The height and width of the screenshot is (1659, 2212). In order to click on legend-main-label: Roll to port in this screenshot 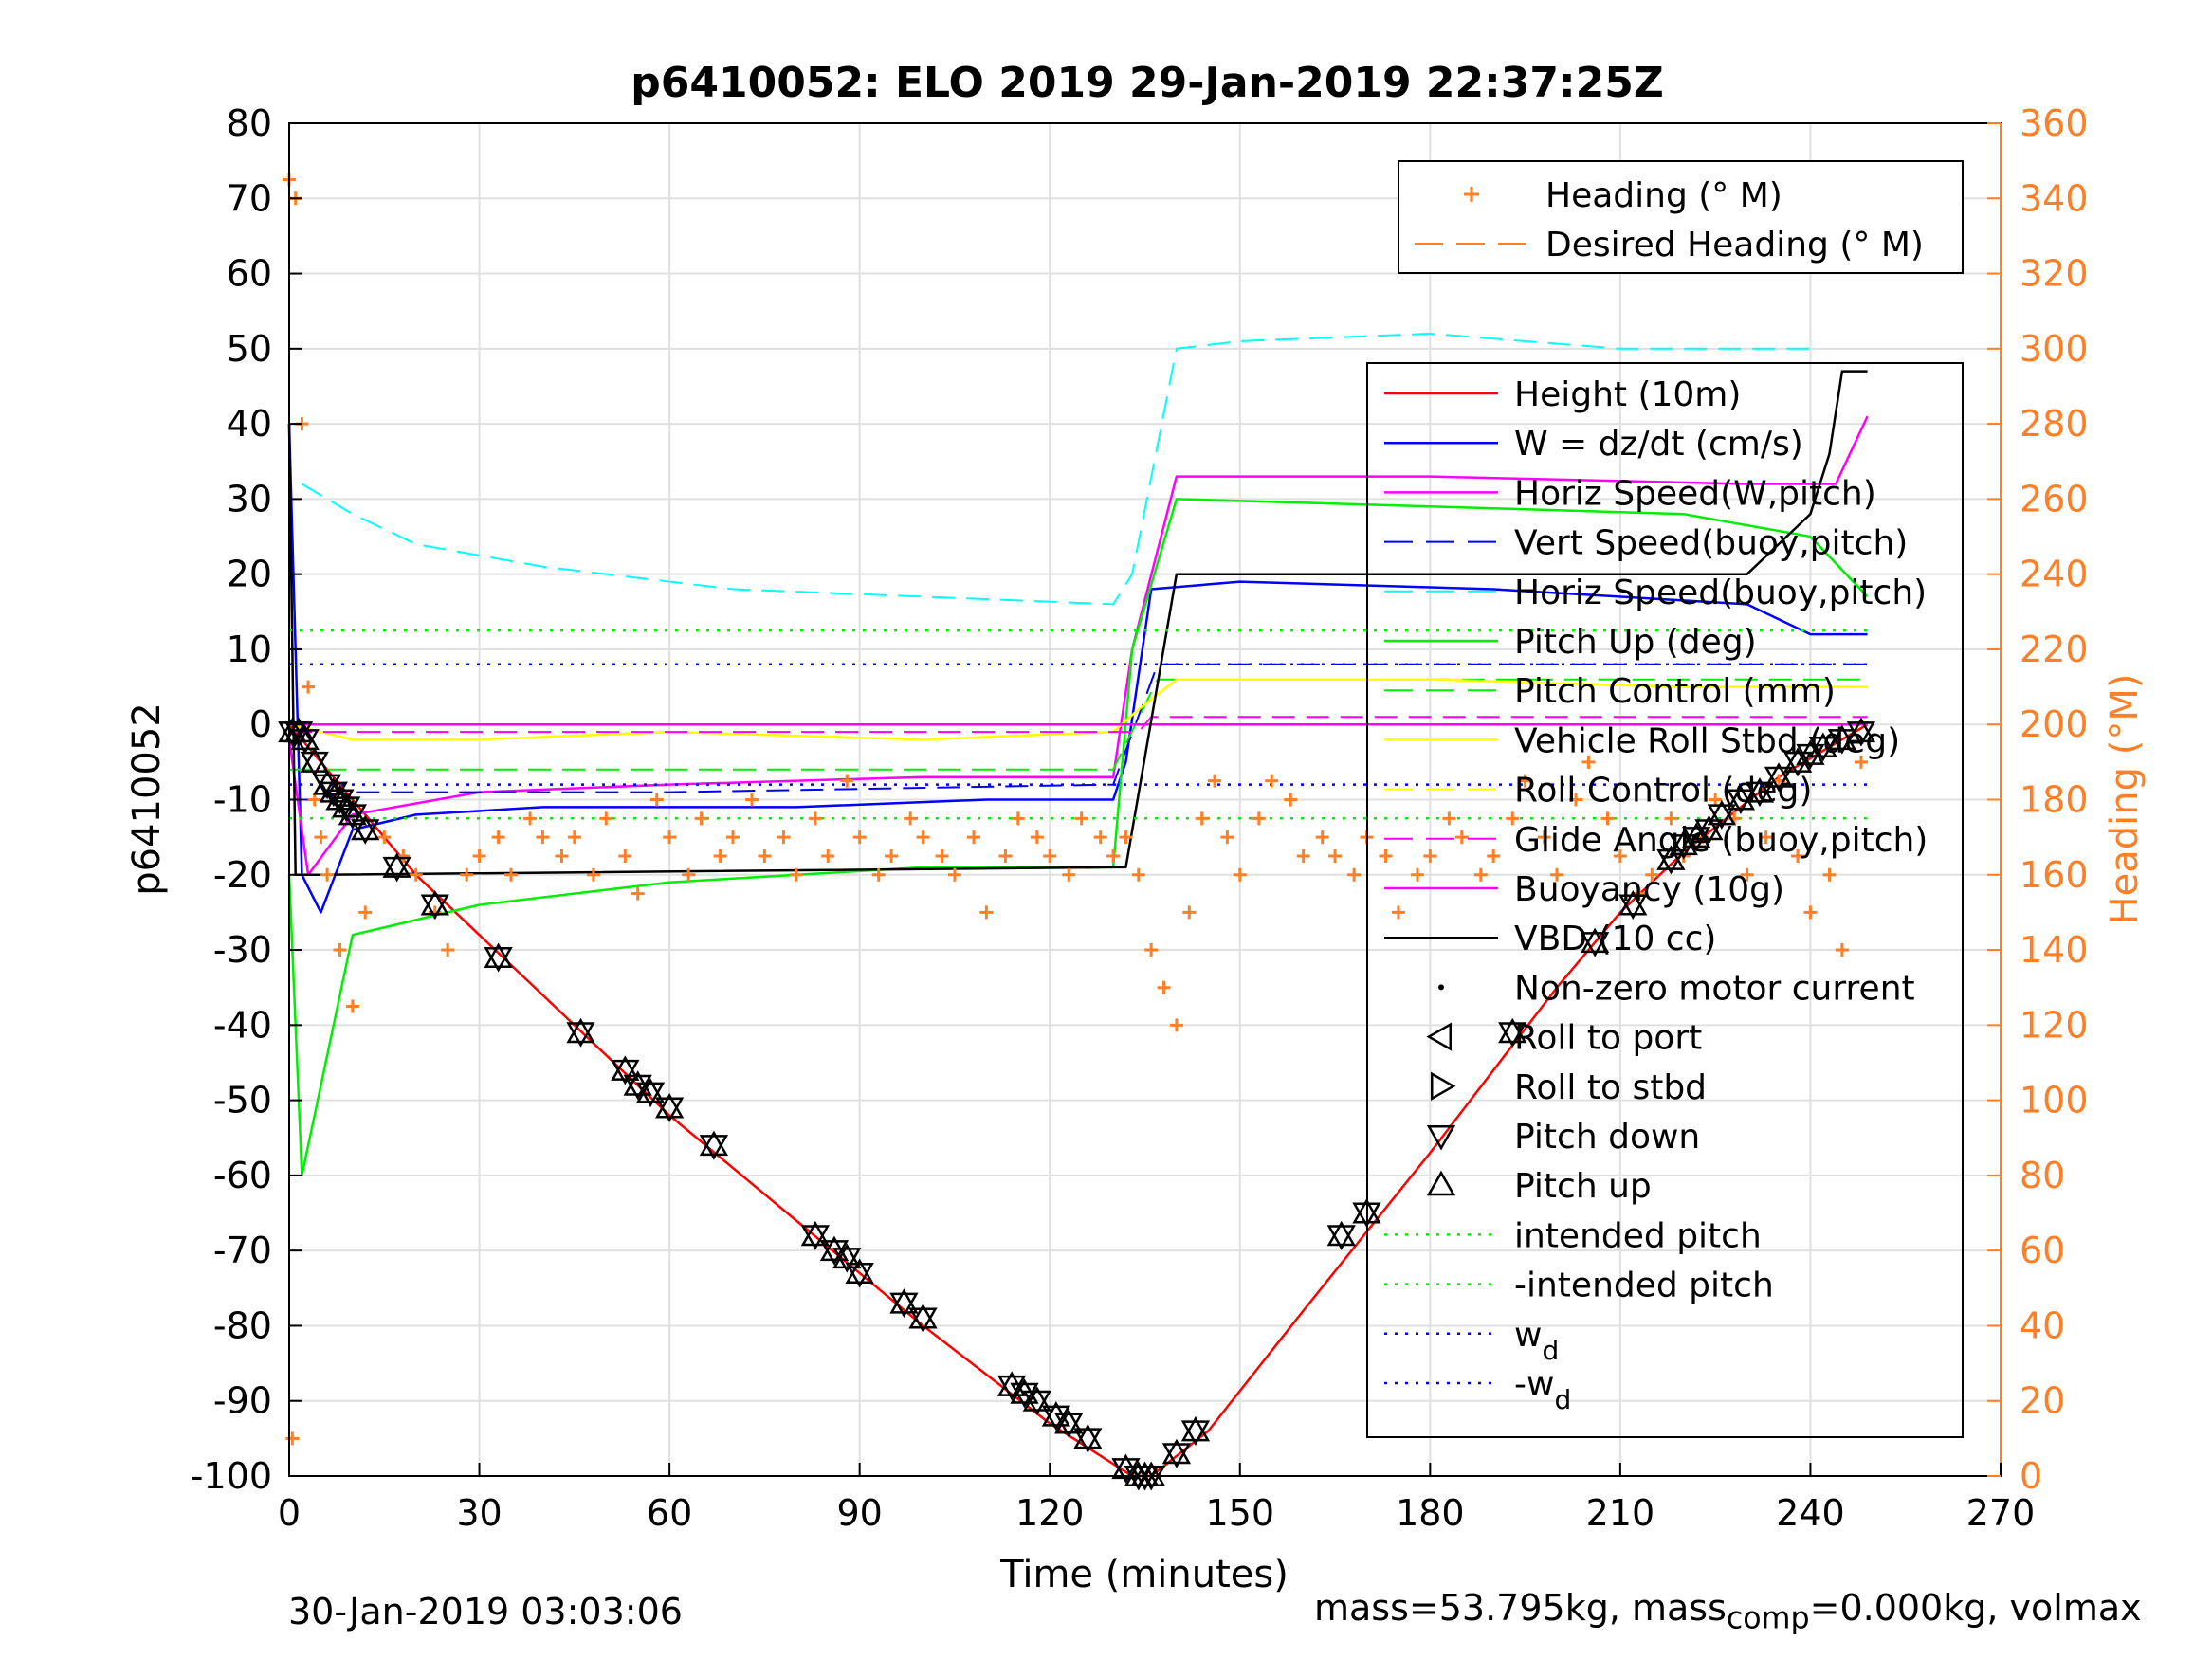, I will do `click(1608, 1038)`.